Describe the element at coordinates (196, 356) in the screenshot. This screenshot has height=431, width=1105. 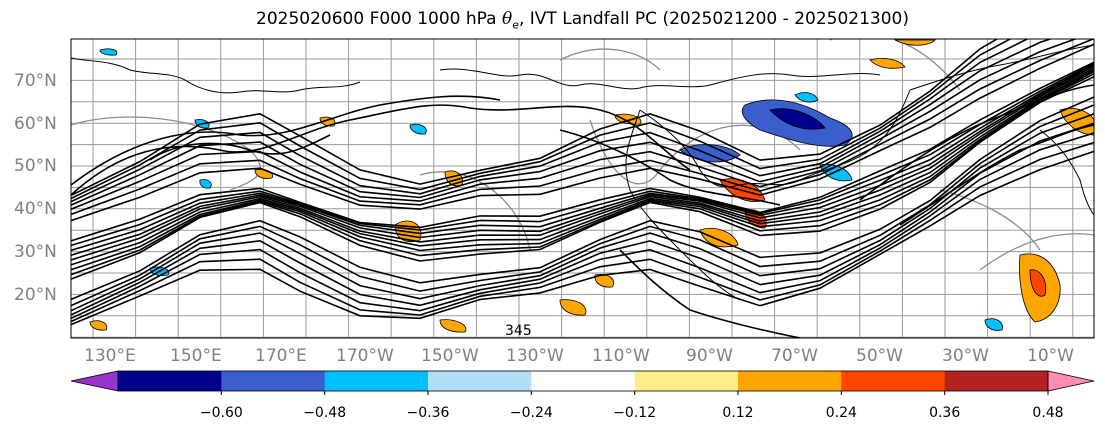
I see `lon-label: 150°E` at that location.